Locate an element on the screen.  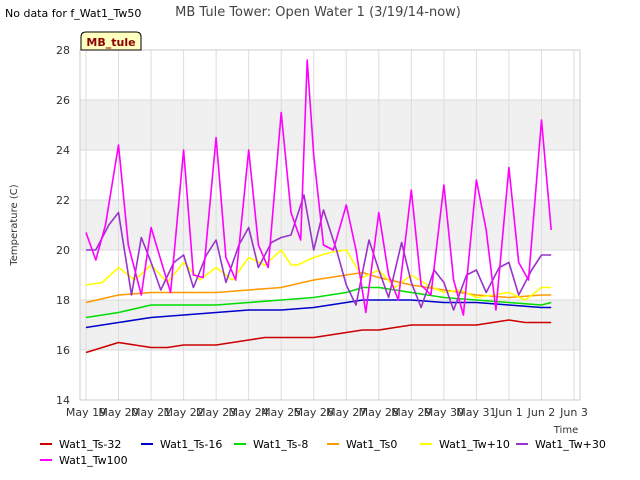
y-tick-label: 20 is located at coordinates (63, 250).